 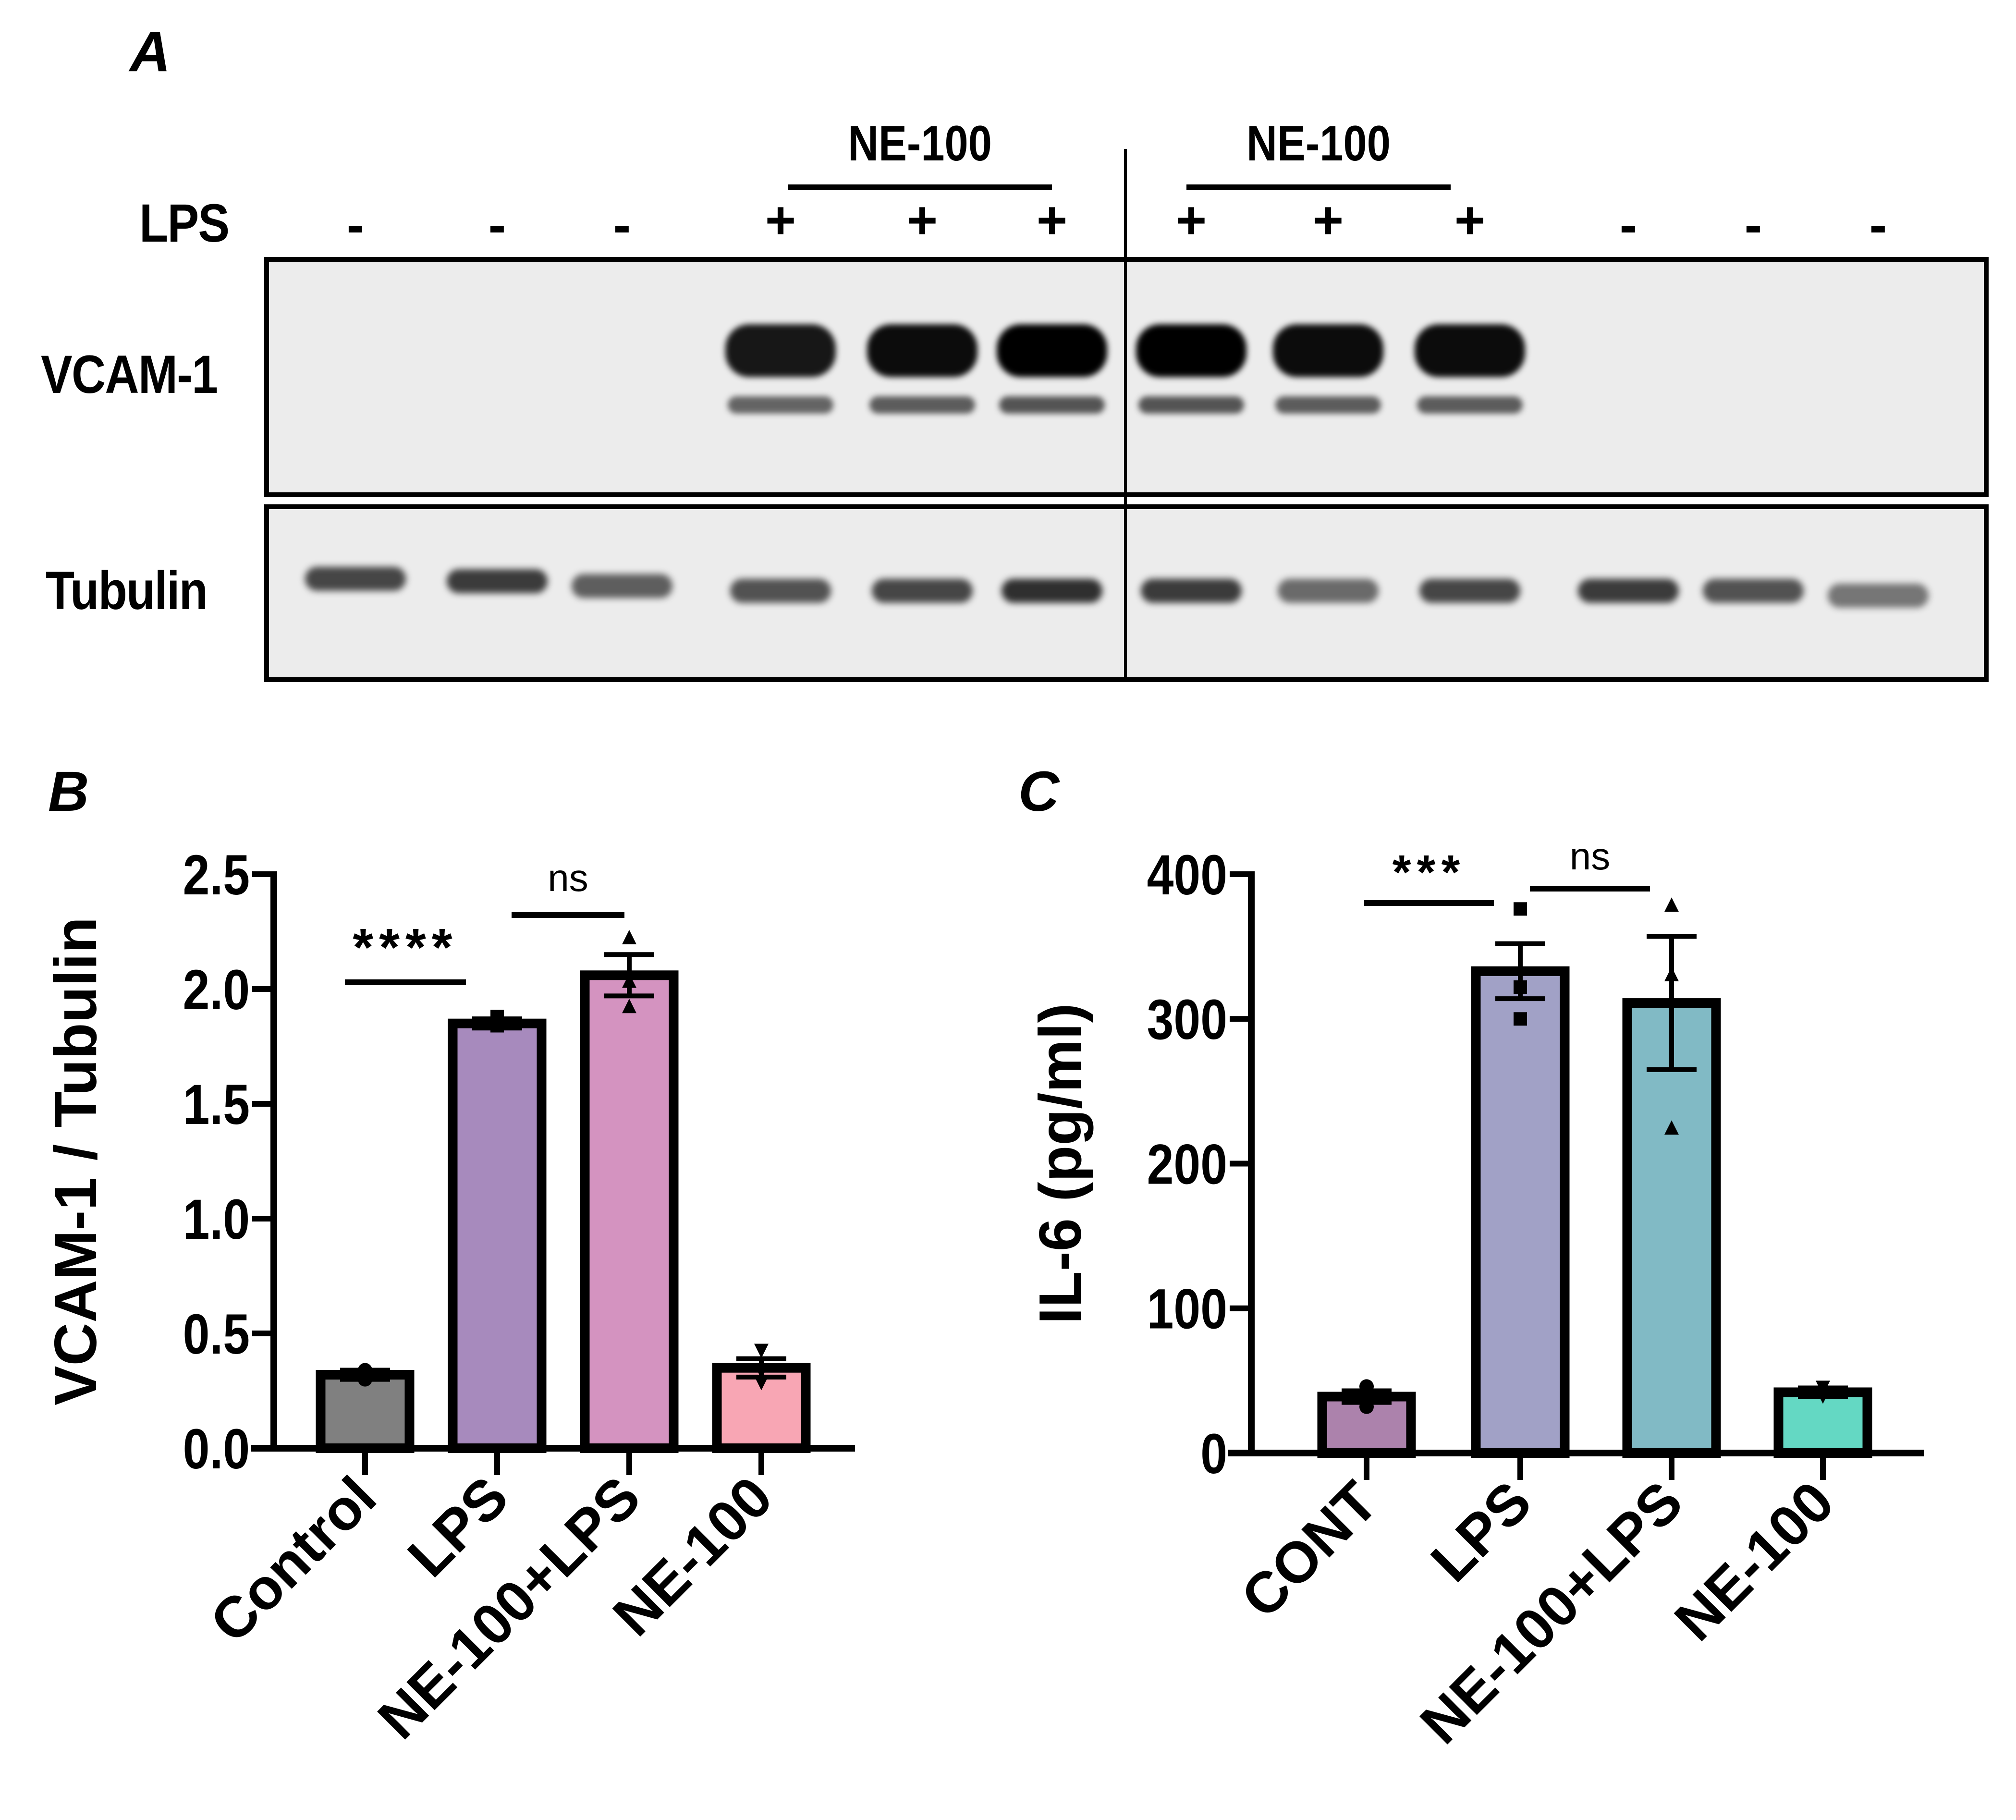 What do you see at coordinates (1125, 416) in the screenshot?
I see `blot-divider-line` at bounding box center [1125, 416].